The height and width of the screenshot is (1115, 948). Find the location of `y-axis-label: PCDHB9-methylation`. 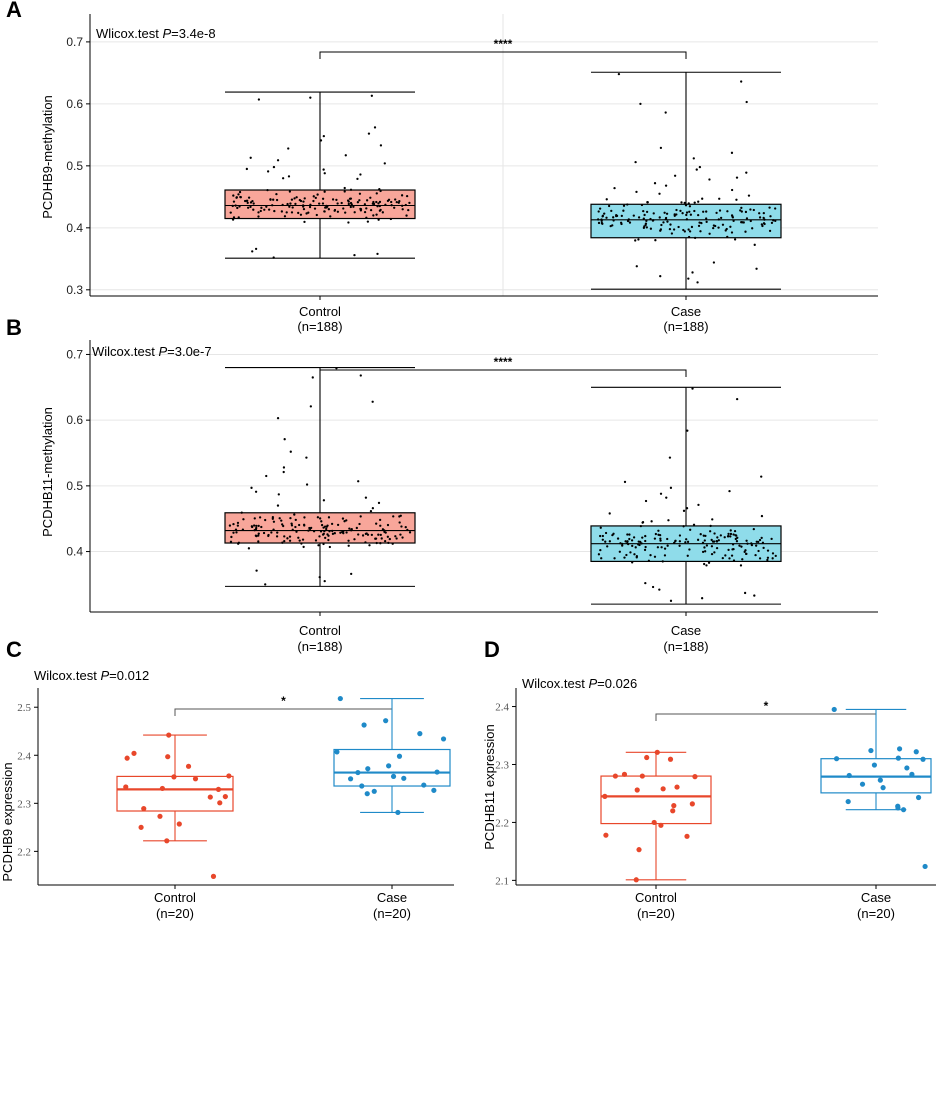

y-axis-label: PCDHB9-methylation is located at coordinates (47, 157).